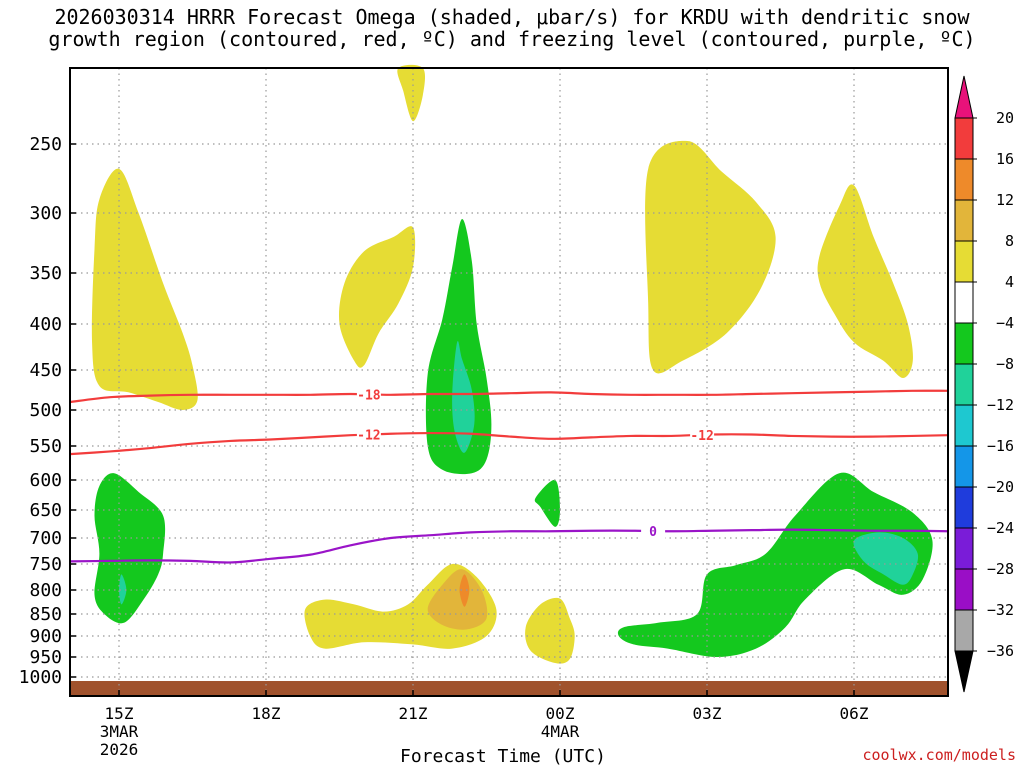 The height and width of the screenshot is (768, 1024). What do you see at coordinates (550, 630) in the screenshot?
I see `omega-region-yellow-00z` at bounding box center [550, 630].